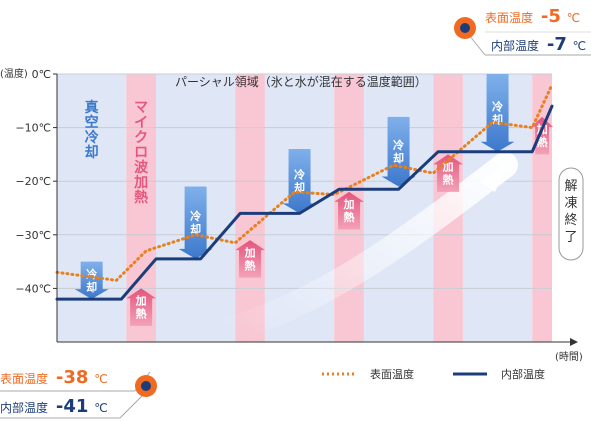 This screenshot has width=591, height=421. Describe the element at coordinates (579, 46) in the screenshot. I see `final-internal-unit: ℃` at that location.